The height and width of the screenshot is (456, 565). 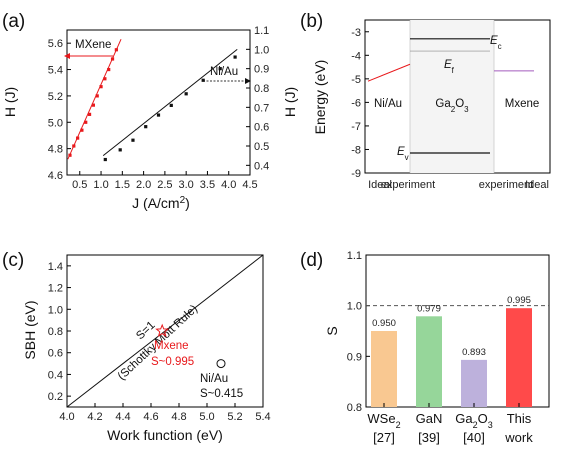 I want to click on panel-a-mxene-label: MXene, so click(x=93, y=45).